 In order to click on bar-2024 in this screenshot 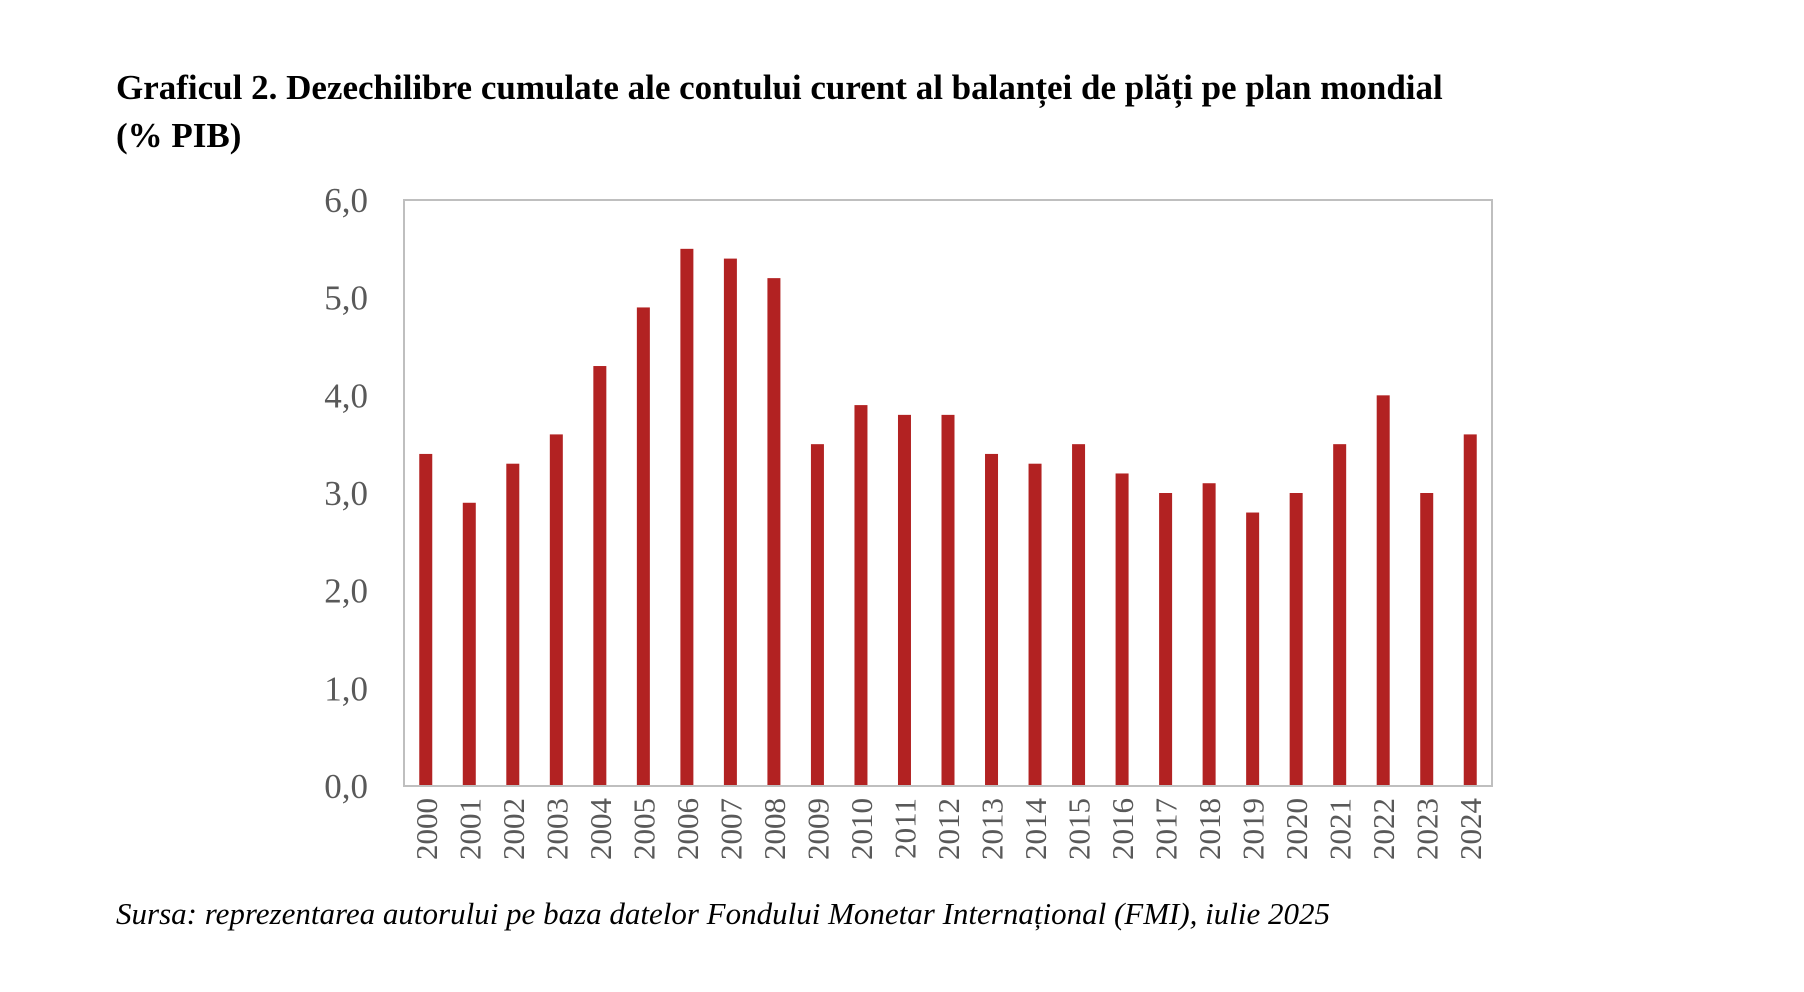, I will do `click(1470, 610)`.